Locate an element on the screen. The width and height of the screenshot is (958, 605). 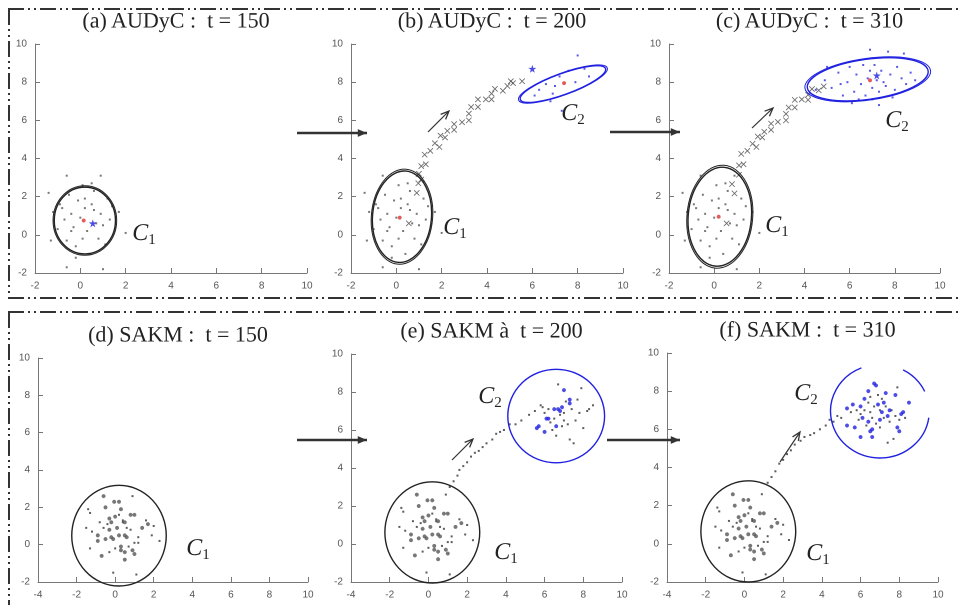
chart-title: (e) SAKM à t = 200 is located at coordinates (491, 330).